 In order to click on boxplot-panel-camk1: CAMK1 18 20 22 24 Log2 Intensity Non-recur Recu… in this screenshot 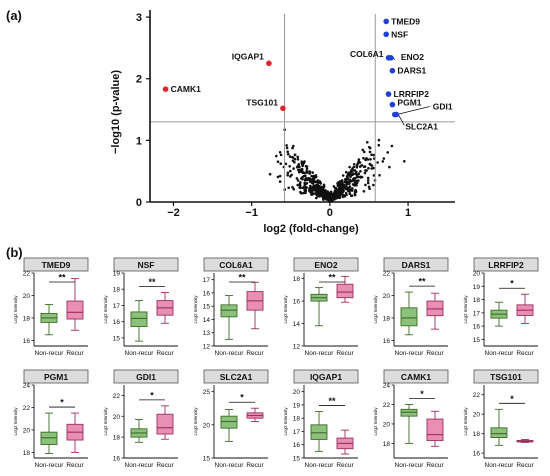, I will do `click(411, 419)`.